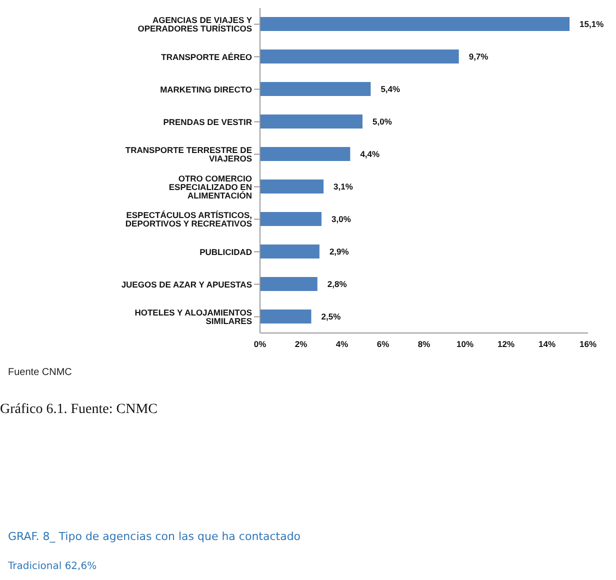 Image resolution: width=616 pixels, height=580 pixels. I want to click on data-label: 2,5%, so click(331, 317).